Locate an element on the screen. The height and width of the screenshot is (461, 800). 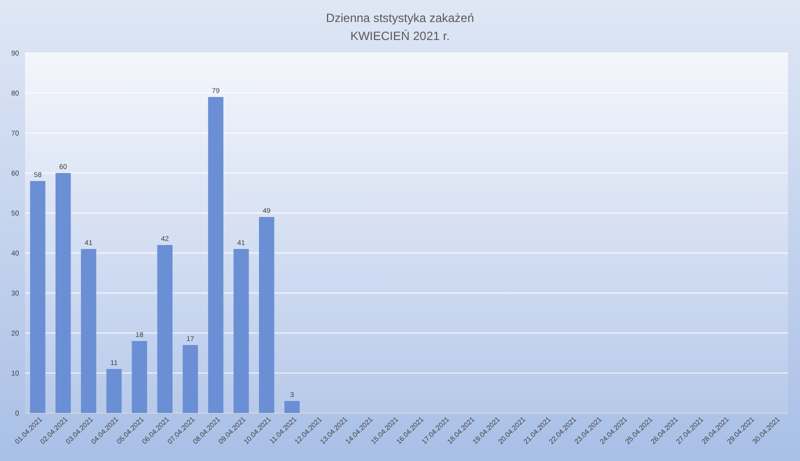
chart-title: Dzienna ststystyka zakażeń is located at coordinates (400, 18).